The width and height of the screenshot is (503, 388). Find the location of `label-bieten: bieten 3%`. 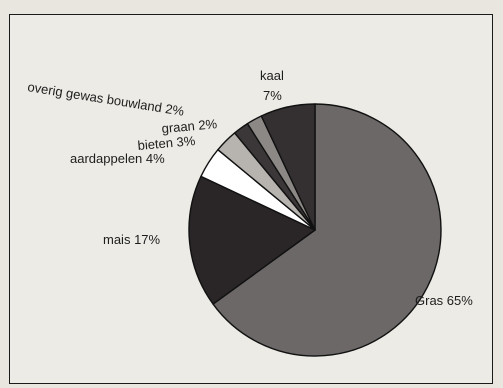

label-bieten: bieten 3% is located at coordinates (166, 143).